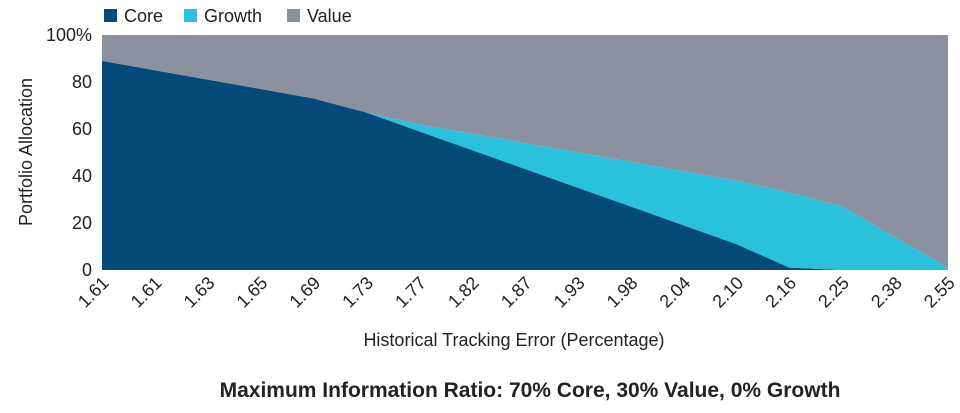 The image size is (960, 413). I want to click on x-tick-label: 1.87, so click(516, 292).